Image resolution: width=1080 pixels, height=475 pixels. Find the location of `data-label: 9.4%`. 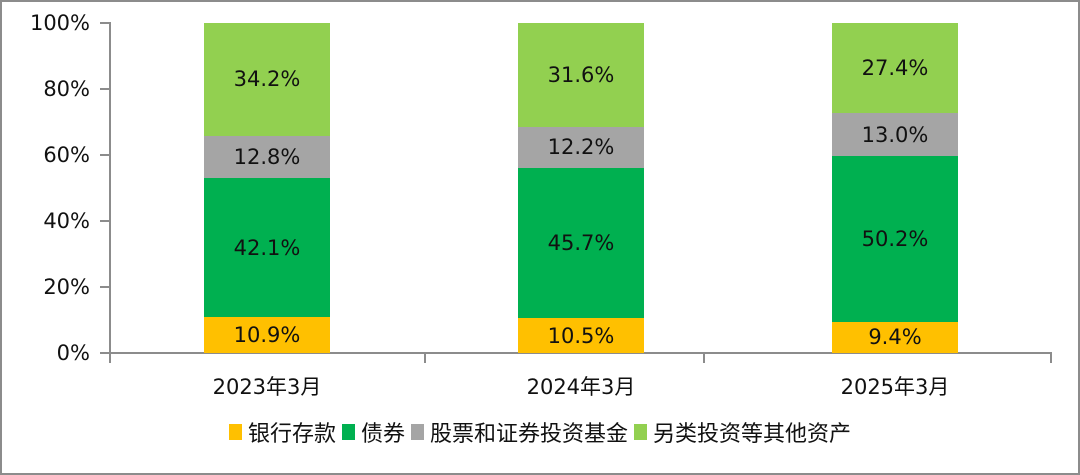

data-label: 9.4% is located at coordinates (895, 337).